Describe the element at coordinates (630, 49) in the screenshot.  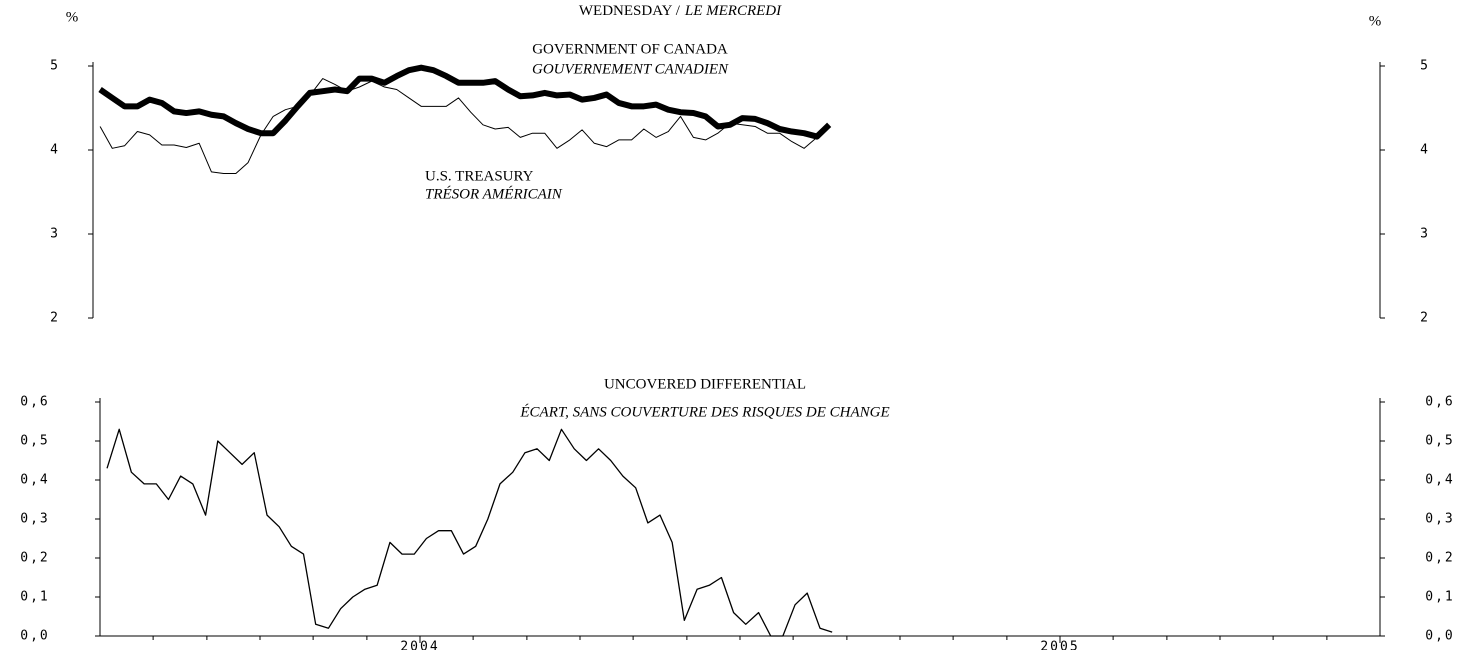
I see `series-label: GOVERNMENT OF CANADA` at that location.